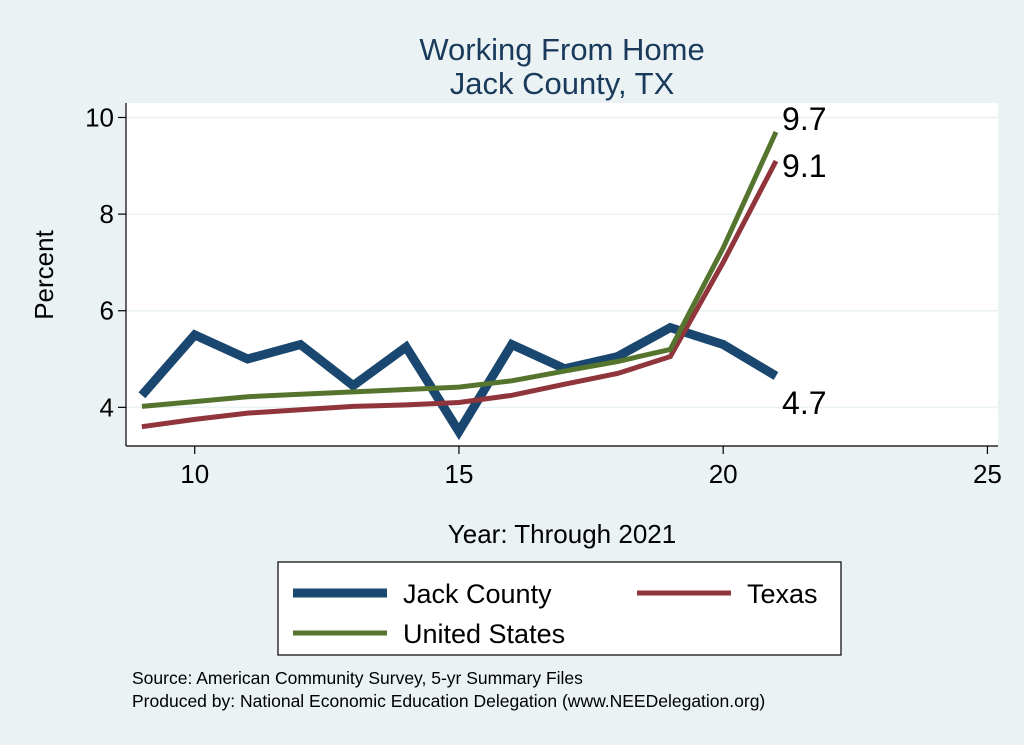  I want to click on legend-label-texas: Texas, so click(782, 594).